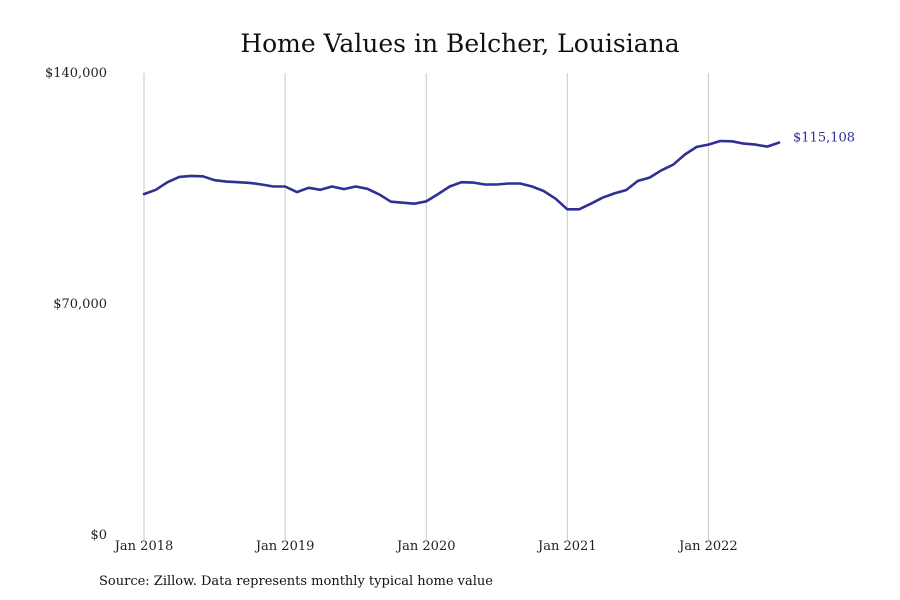 Image resolution: width=900 pixels, height=600 pixels. Describe the element at coordinates (98, 535) in the screenshot. I see `y-tick-label: $0` at that location.